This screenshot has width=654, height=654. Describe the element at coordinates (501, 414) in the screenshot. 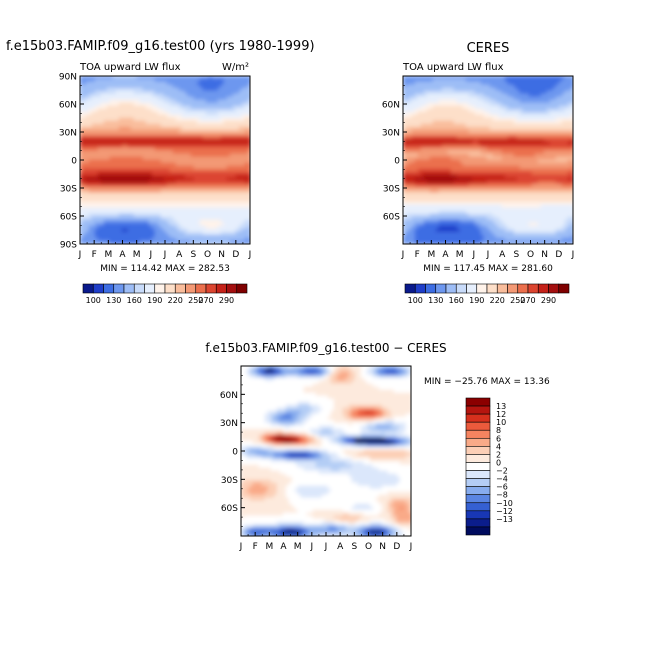

I see `colorbar-label: 12` at that location.